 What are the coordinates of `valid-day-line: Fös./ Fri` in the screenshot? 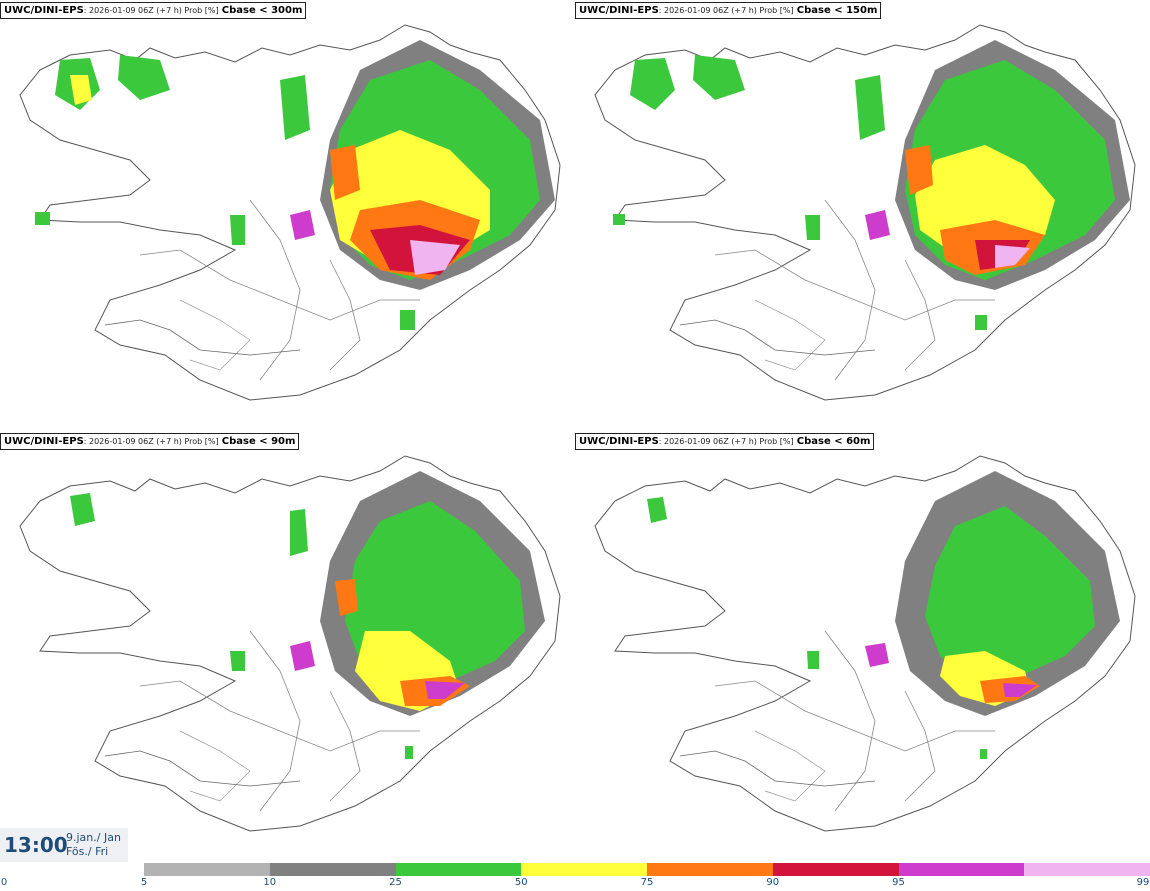 It's located at (87, 851).